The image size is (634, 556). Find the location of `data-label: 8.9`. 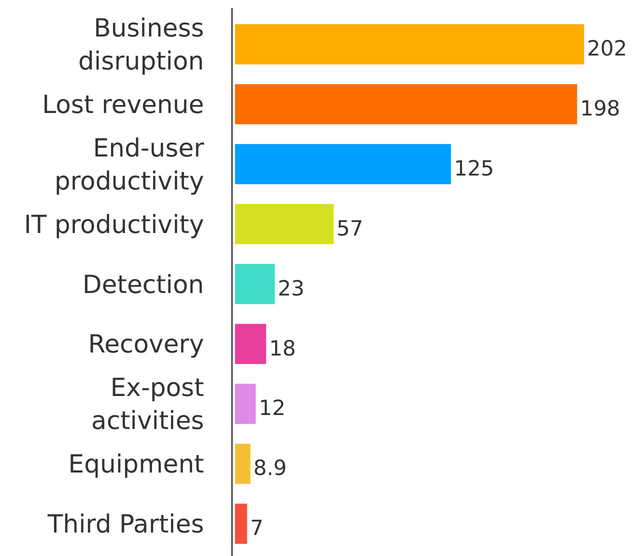

data-label: 8.9 is located at coordinates (270, 468).